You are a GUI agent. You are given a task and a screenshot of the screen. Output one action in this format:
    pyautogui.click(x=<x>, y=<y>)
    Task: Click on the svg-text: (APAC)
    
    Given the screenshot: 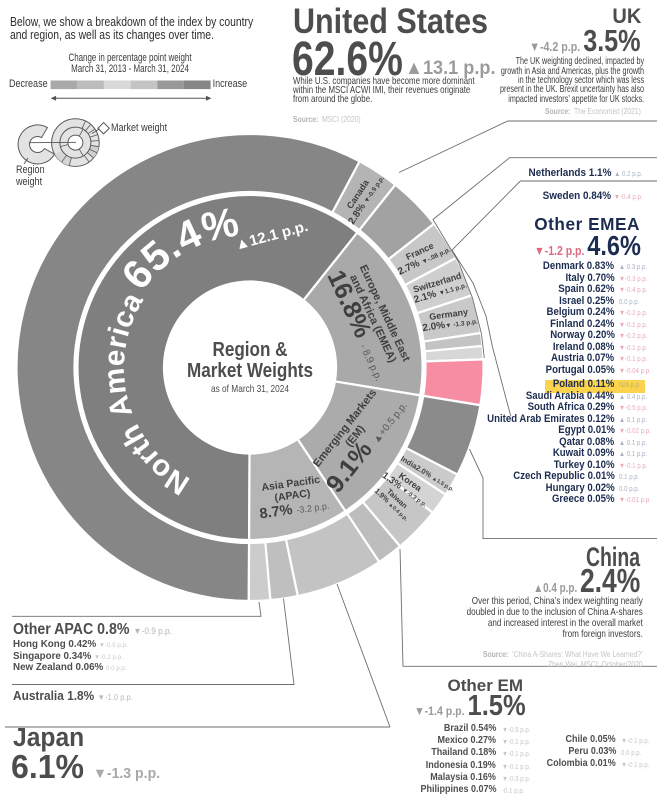 What is the action you would take?
    pyautogui.click(x=292, y=495)
    